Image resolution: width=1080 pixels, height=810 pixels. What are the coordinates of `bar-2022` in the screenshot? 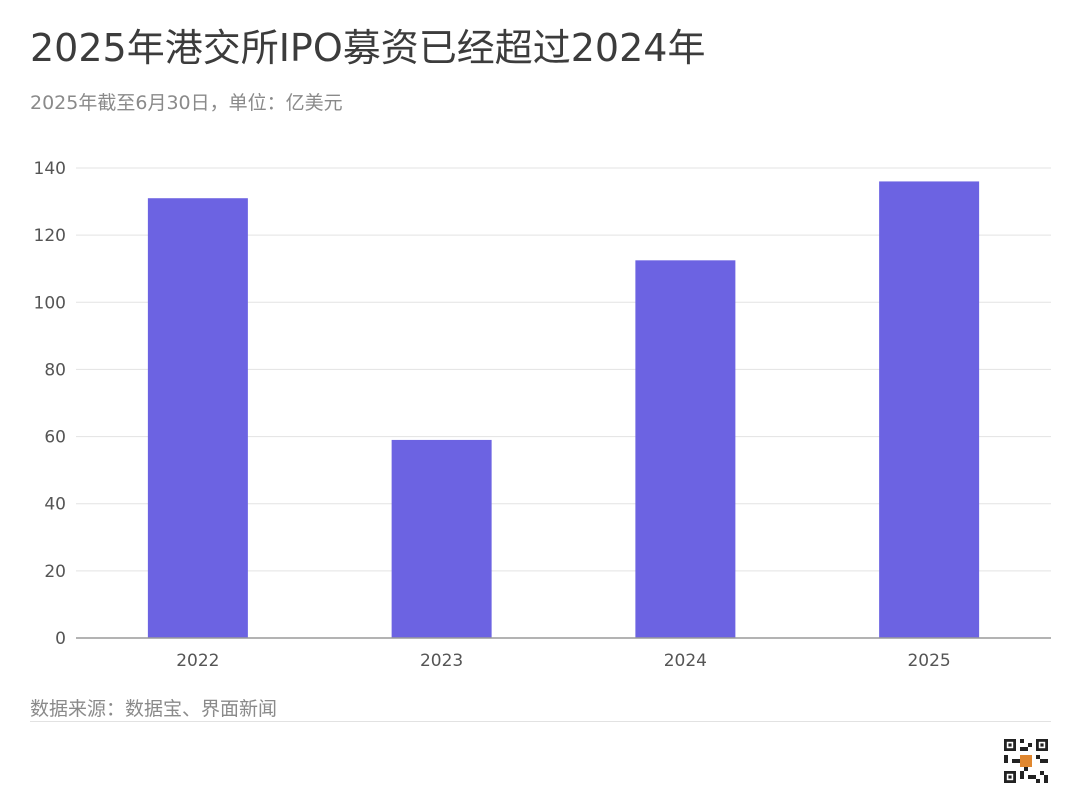 It's located at (197, 418).